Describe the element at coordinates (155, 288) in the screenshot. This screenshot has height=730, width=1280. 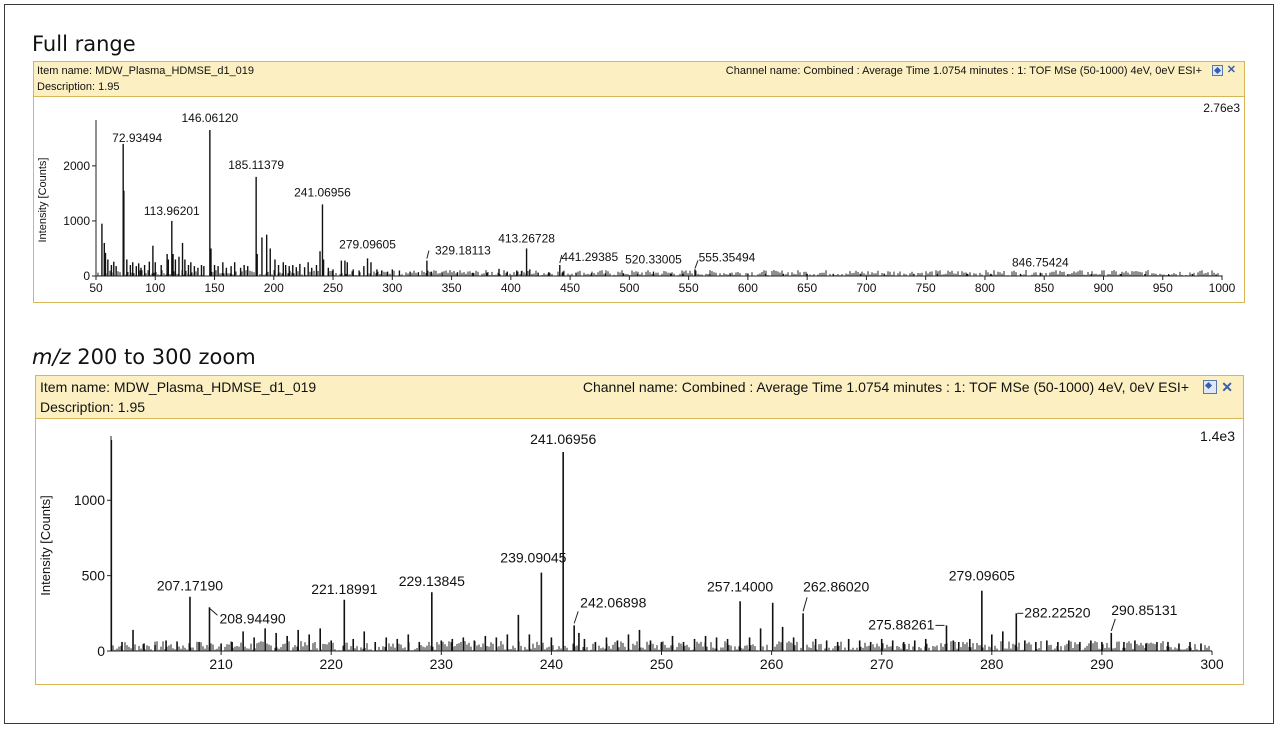
I see `x-tick-label: 100` at that location.